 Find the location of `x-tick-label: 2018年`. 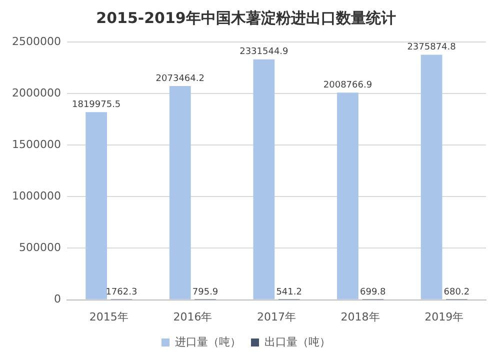

x-tick-label: 2018年 is located at coordinates (360, 317).